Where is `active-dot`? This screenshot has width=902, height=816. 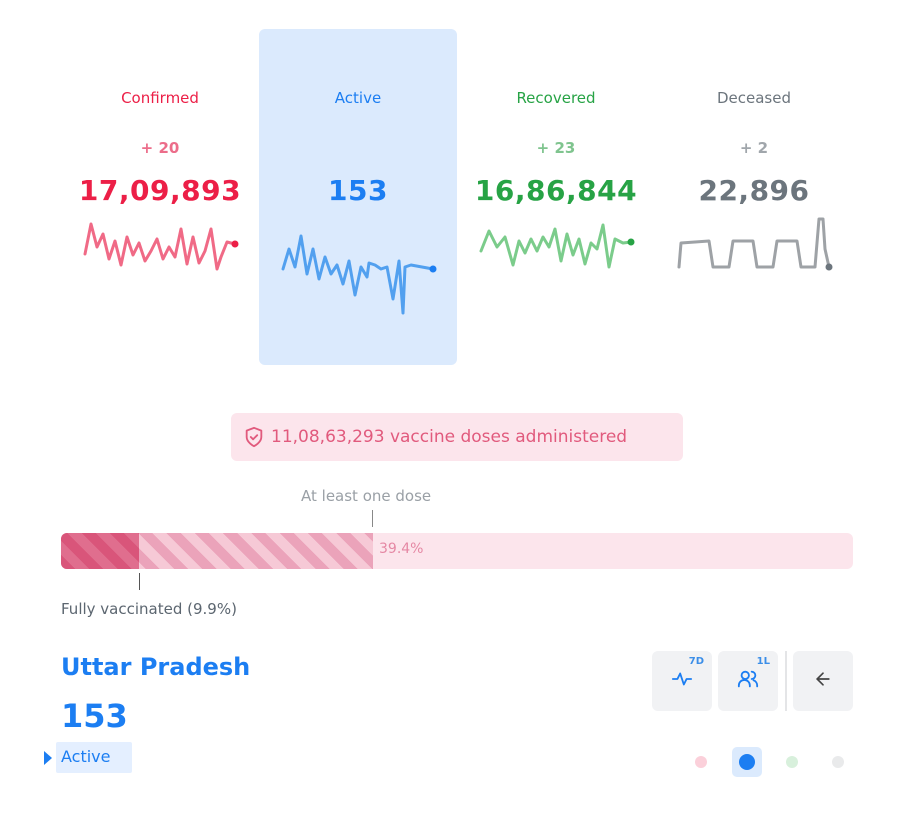
active-dot is located at coordinates (747, 762).